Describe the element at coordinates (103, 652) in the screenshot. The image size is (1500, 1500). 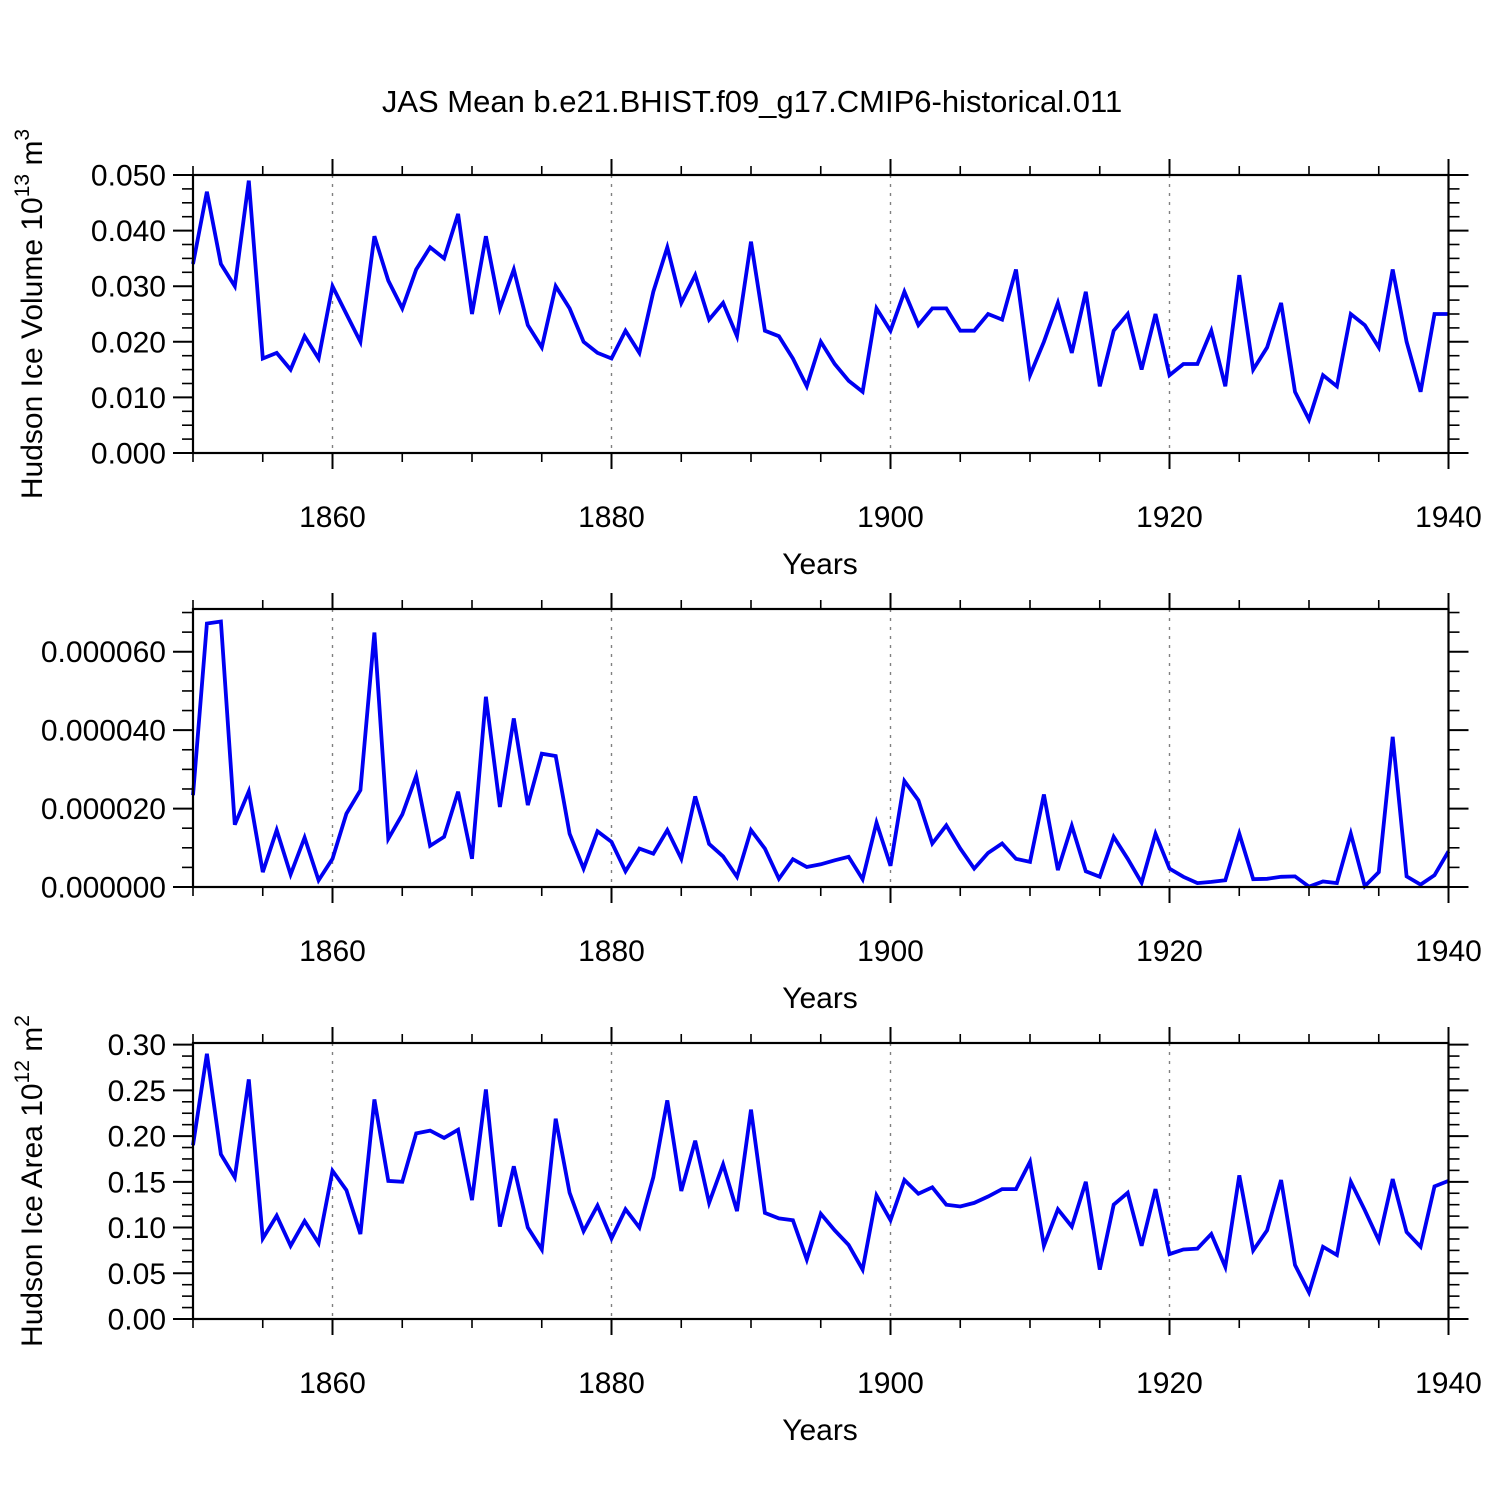
I see `y-tick-label: 0.000060` at that location.